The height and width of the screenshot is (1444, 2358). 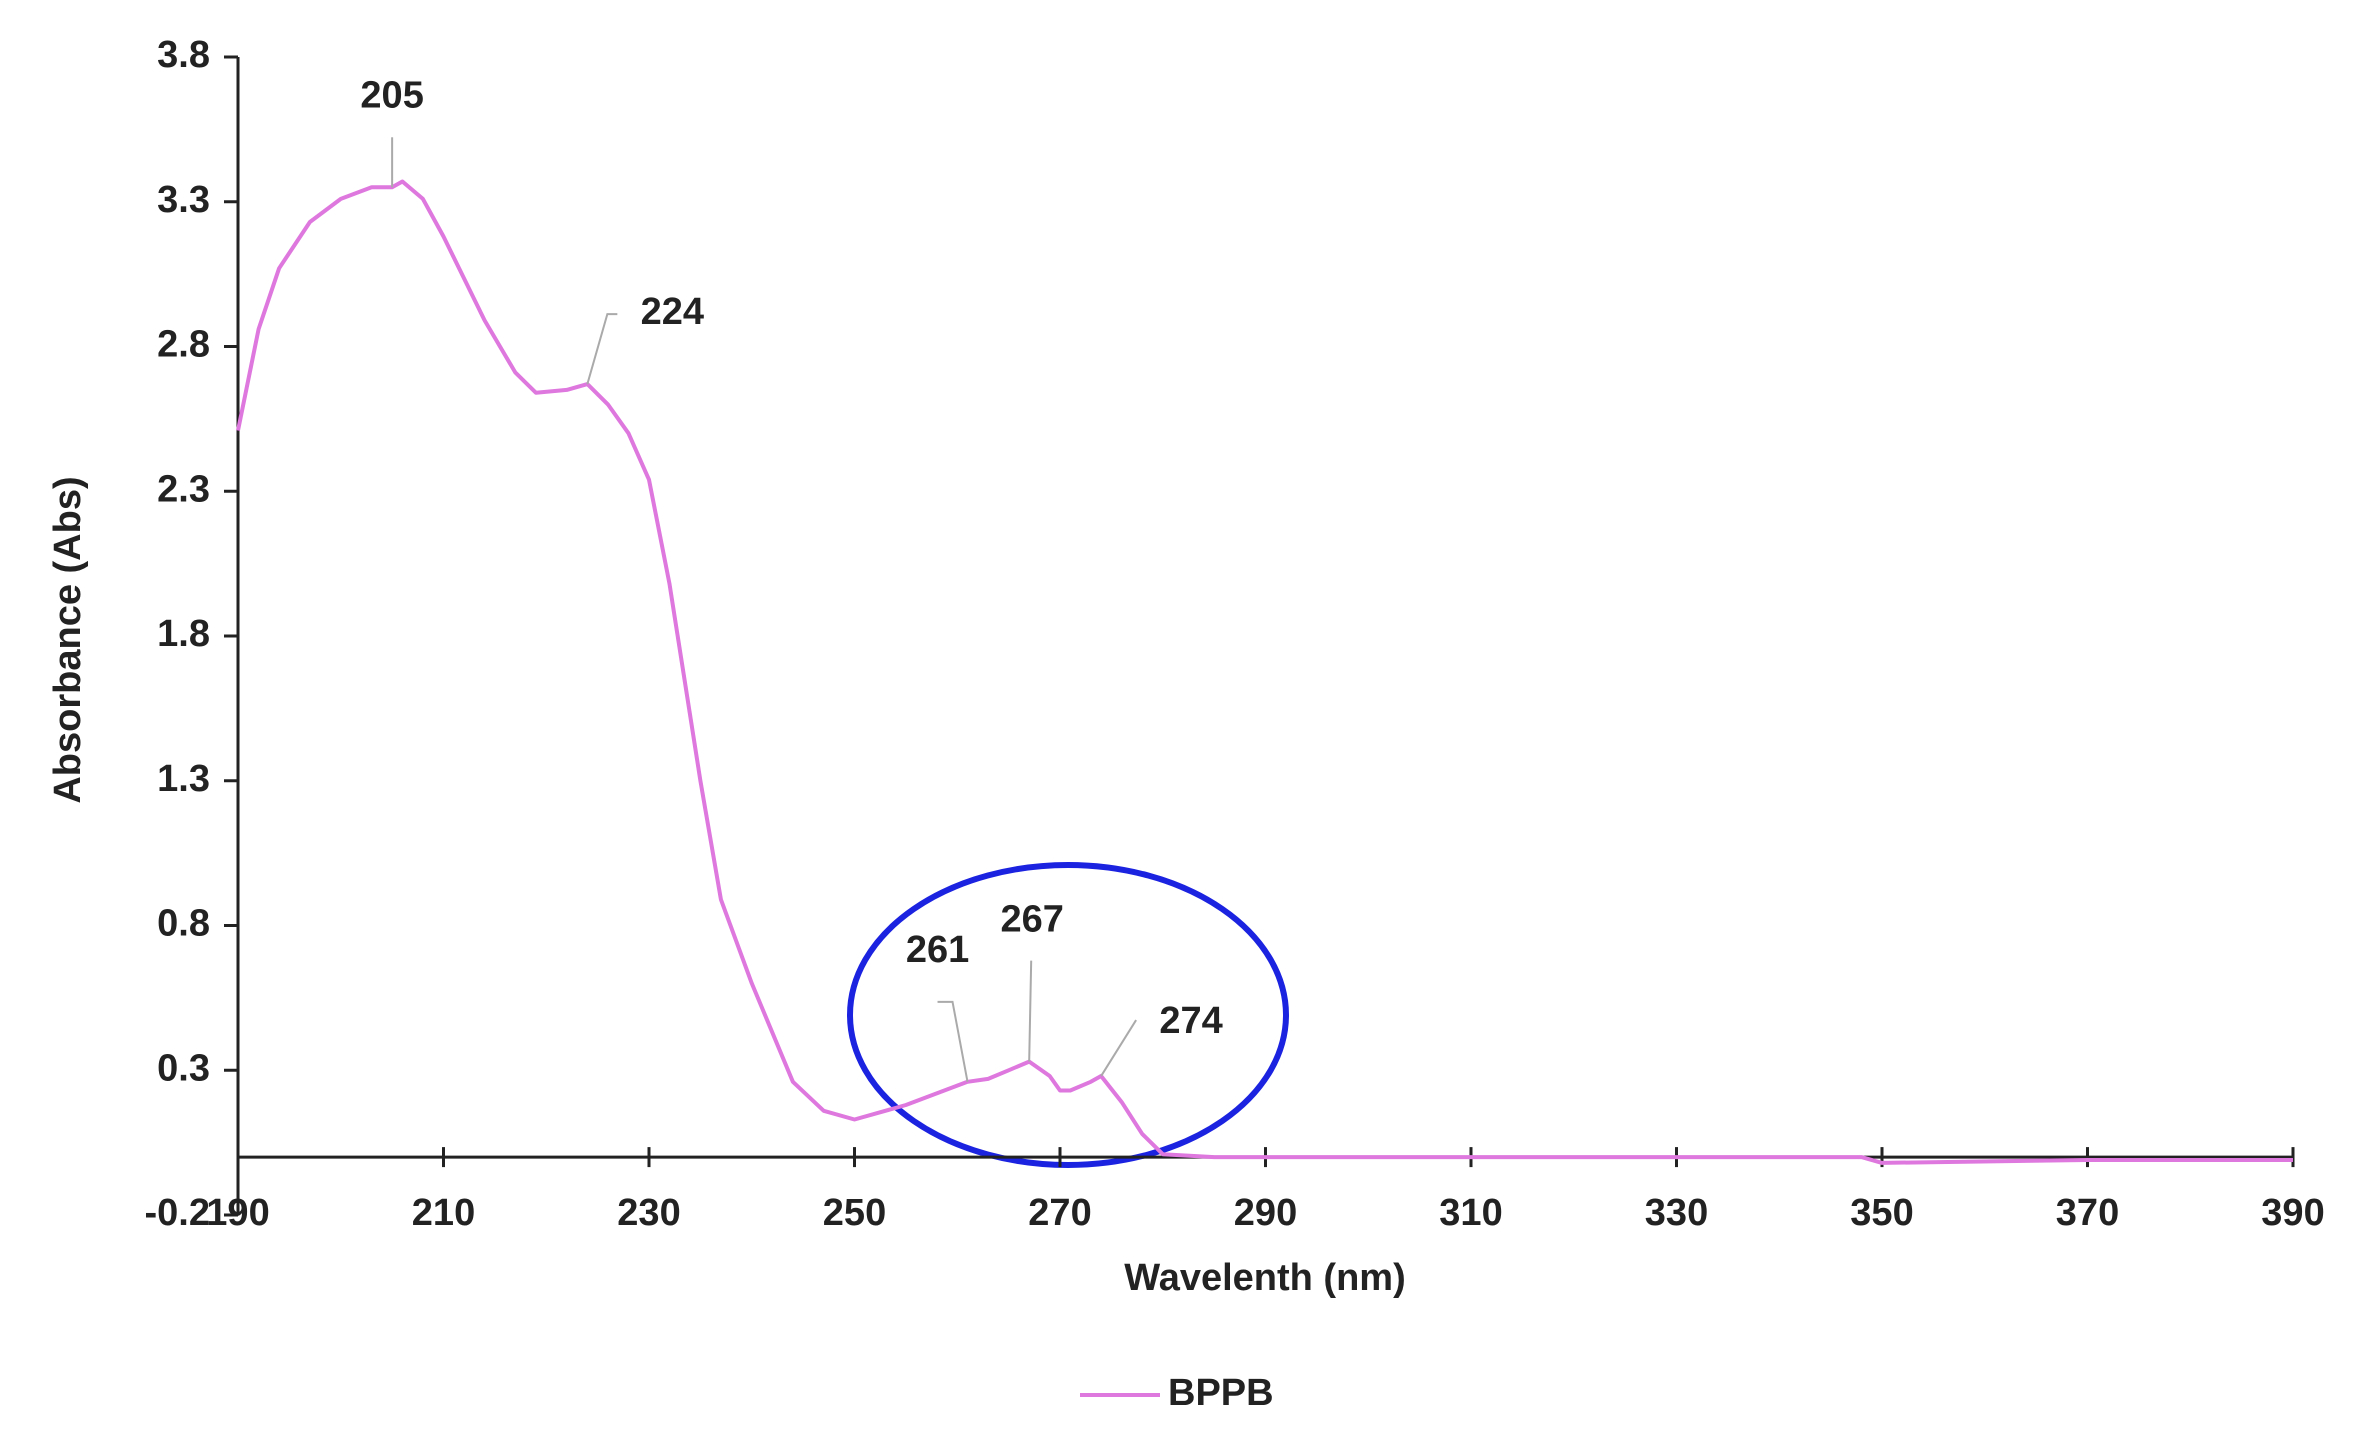 I want to click on y-tick-label: 2.3, so click(x=183, y=489).